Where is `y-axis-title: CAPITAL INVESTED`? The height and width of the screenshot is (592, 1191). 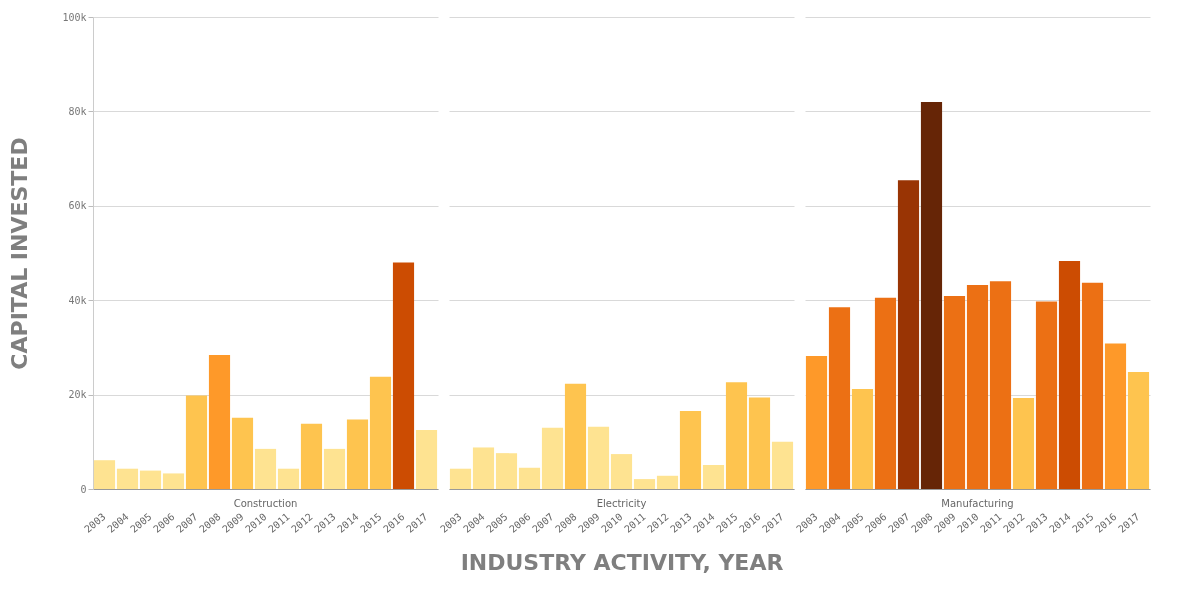
y-axis-title: CAPITAL INVESTED is located at coordinates (20, 253).